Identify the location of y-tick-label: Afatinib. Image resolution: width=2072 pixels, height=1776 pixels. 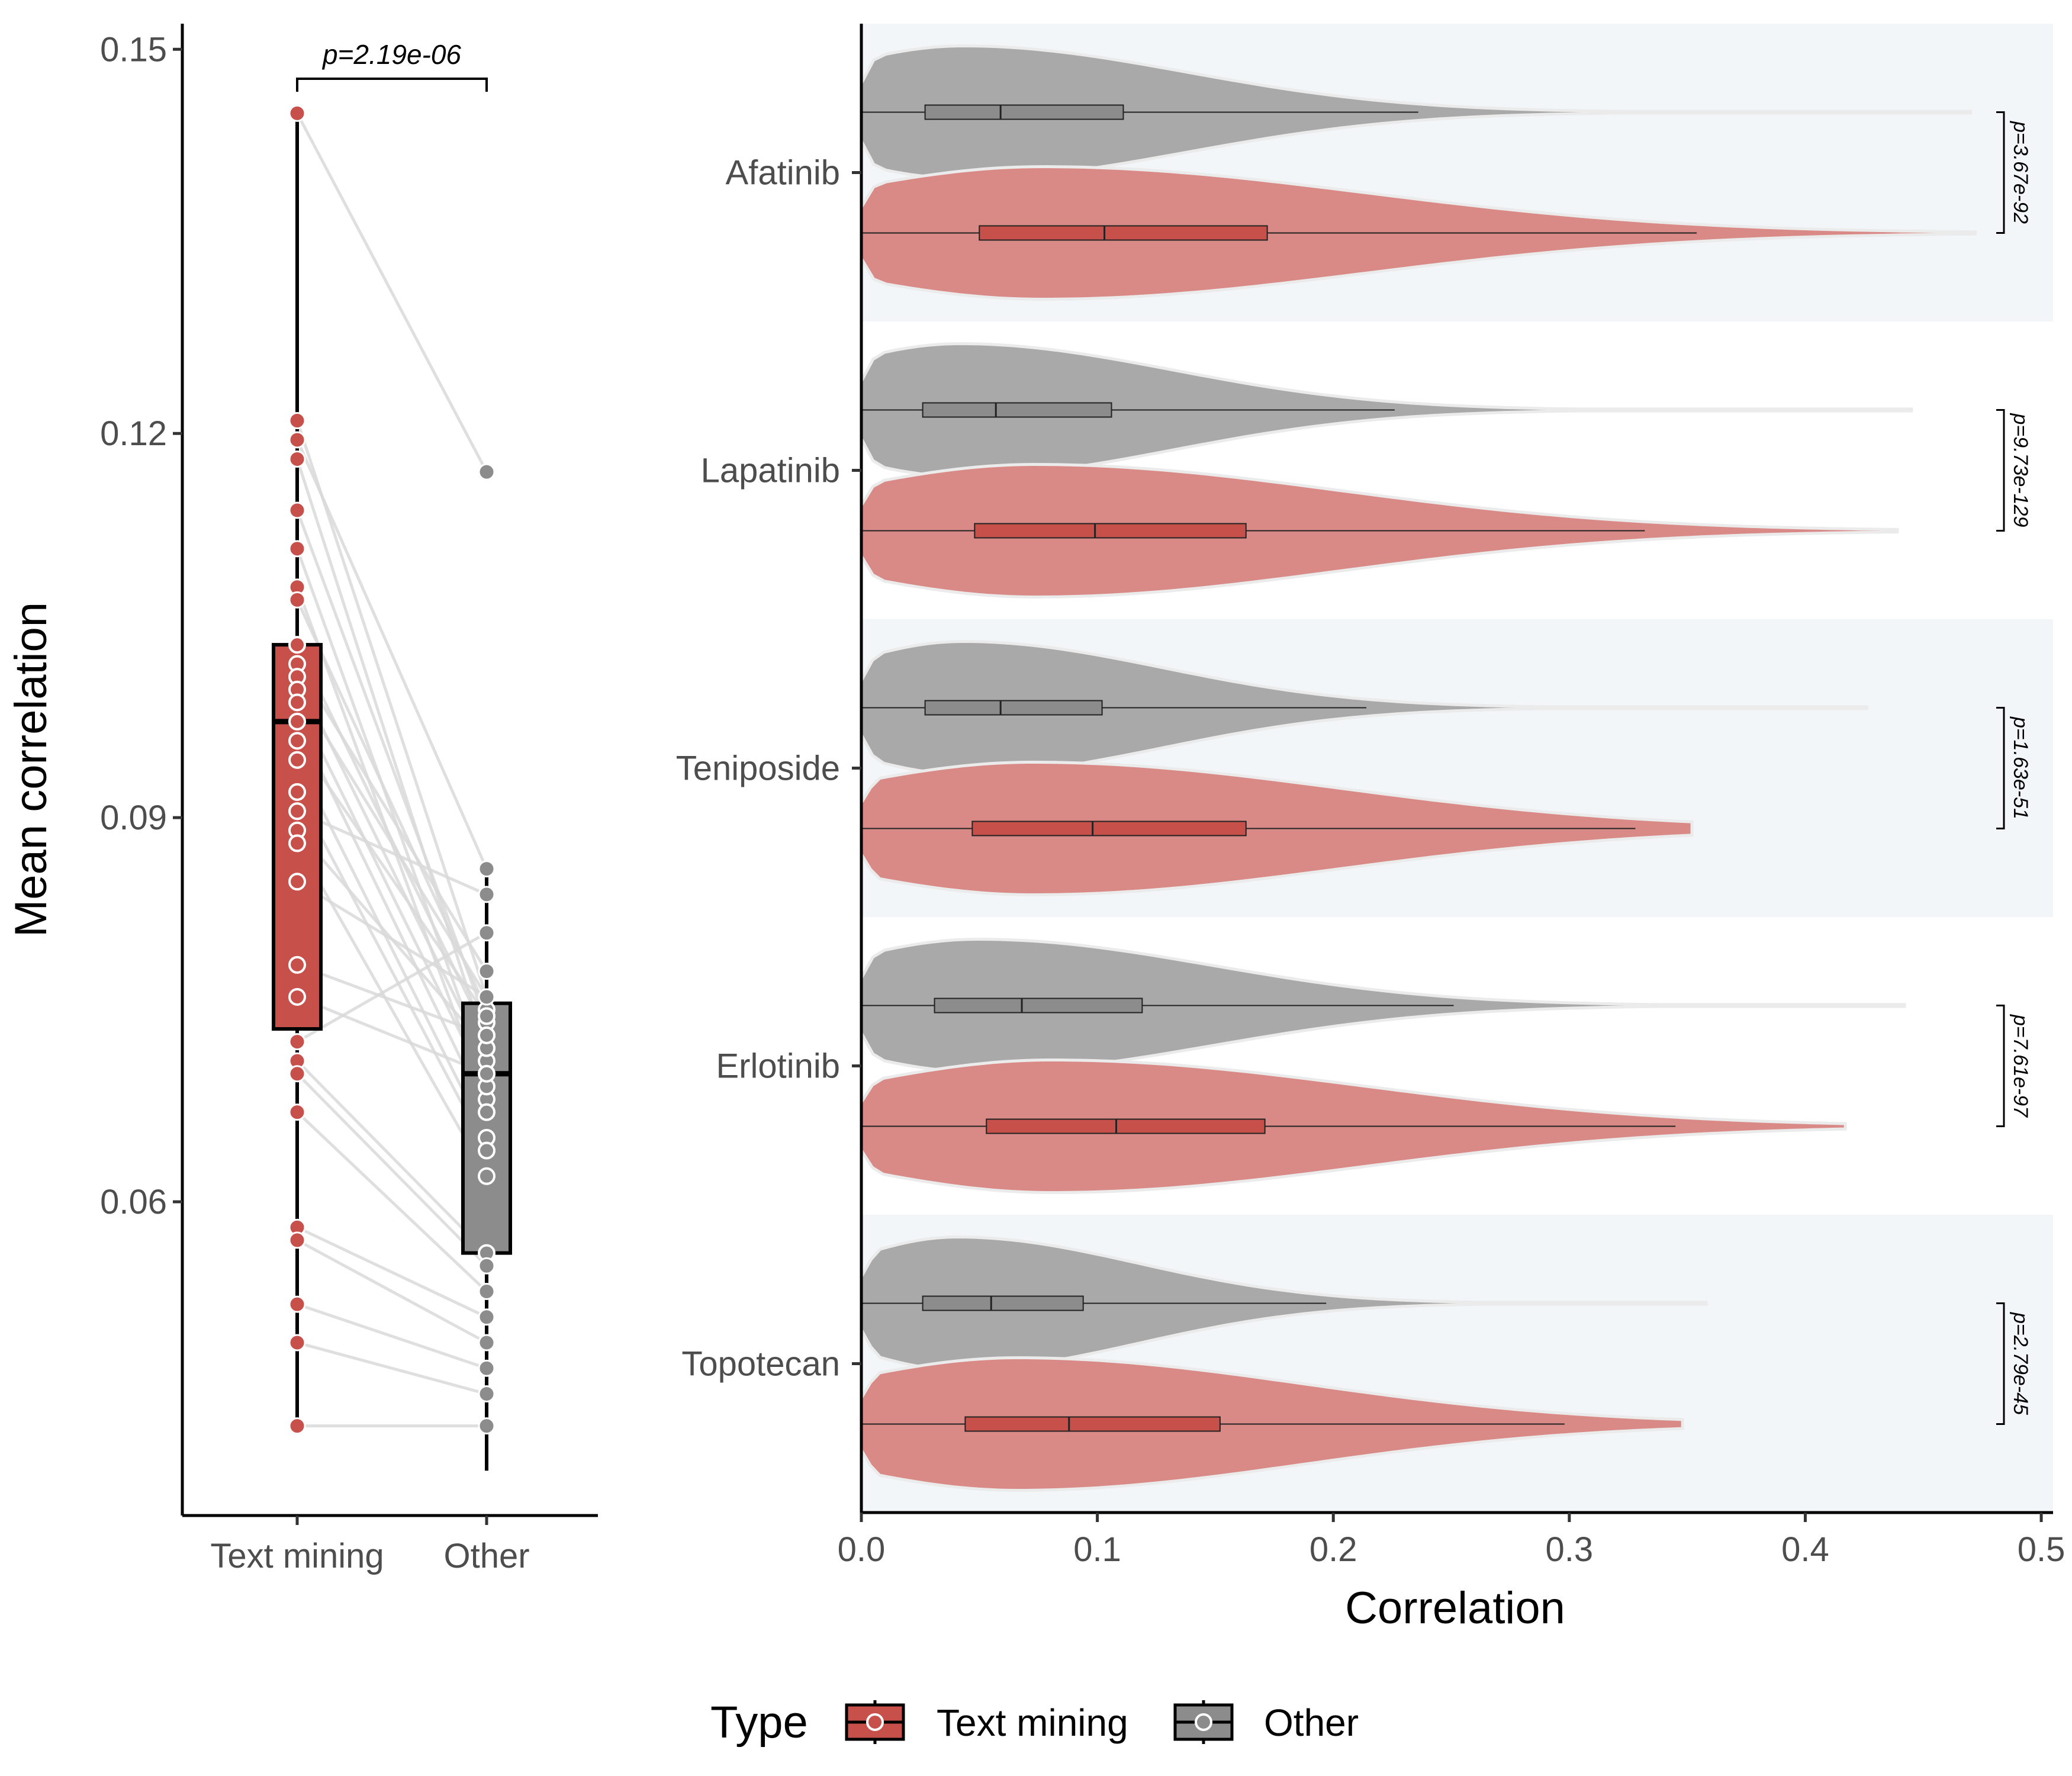
(783, 173).